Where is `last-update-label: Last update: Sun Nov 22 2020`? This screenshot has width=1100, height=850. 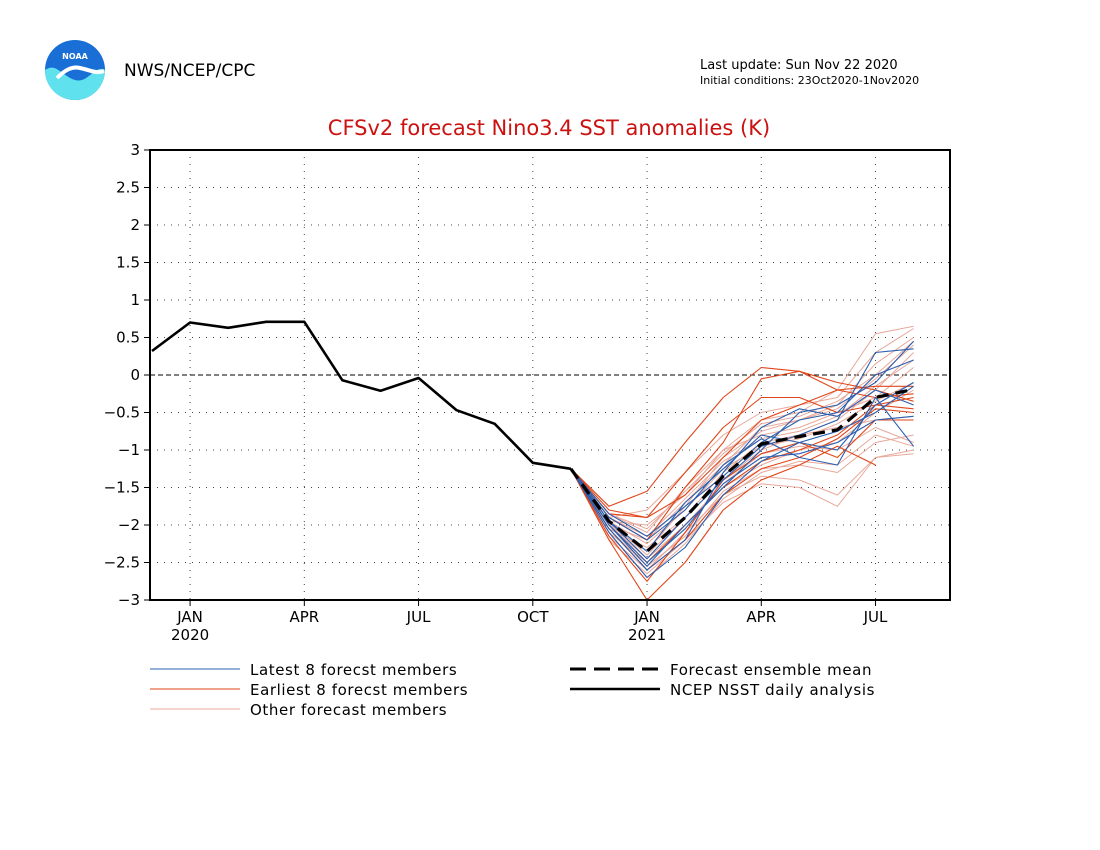 last-update-label: Last update: Sun Nov 22 2020 is located at coordinates (799, 65).